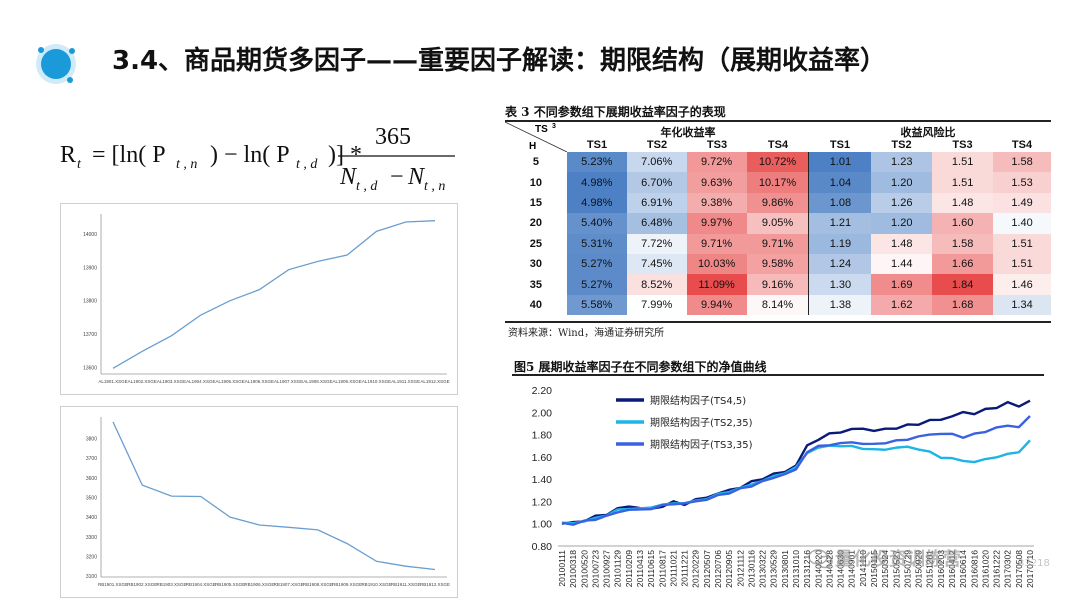 This screenshot has width=1080, height=610. Describe the element at coordinates (778, 223) in the screenshot. I see `return-cell: 9.05%` at that location.